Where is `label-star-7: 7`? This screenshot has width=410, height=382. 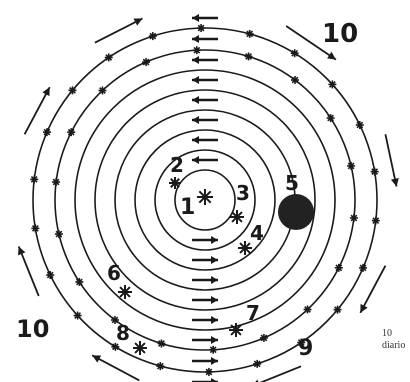 label-star-7: 7 is located at coordinates (253, 313).